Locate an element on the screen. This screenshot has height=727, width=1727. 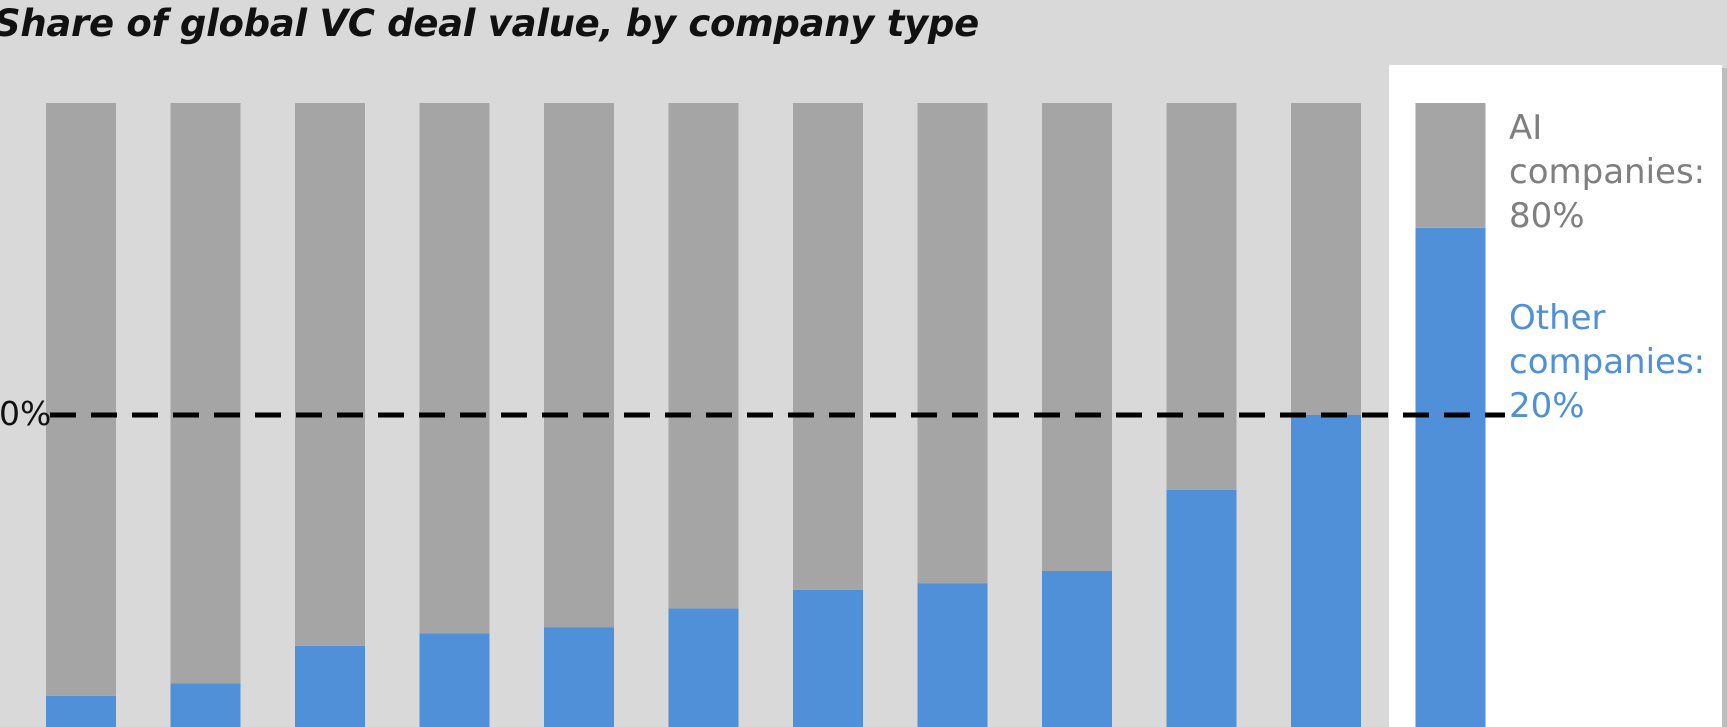
reference-line-label: 50% is located at coordinates (26, 413).